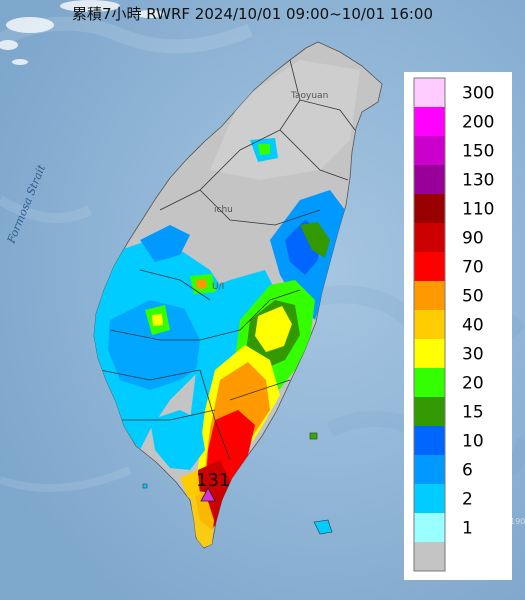  What do you see at coordinates (309, 96) in the screenshot?
I see `place-label-taoyuan: Taoyuan` at bounding box center [309, 96].